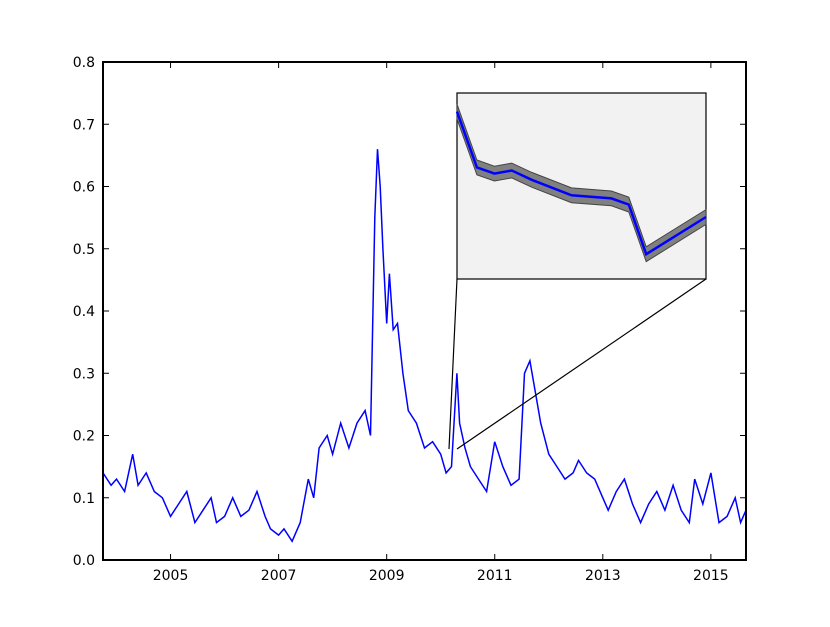  Describe the element at coordinates (171, 576) in the screenshot. I see `x-tick-label: 2005` at that location.